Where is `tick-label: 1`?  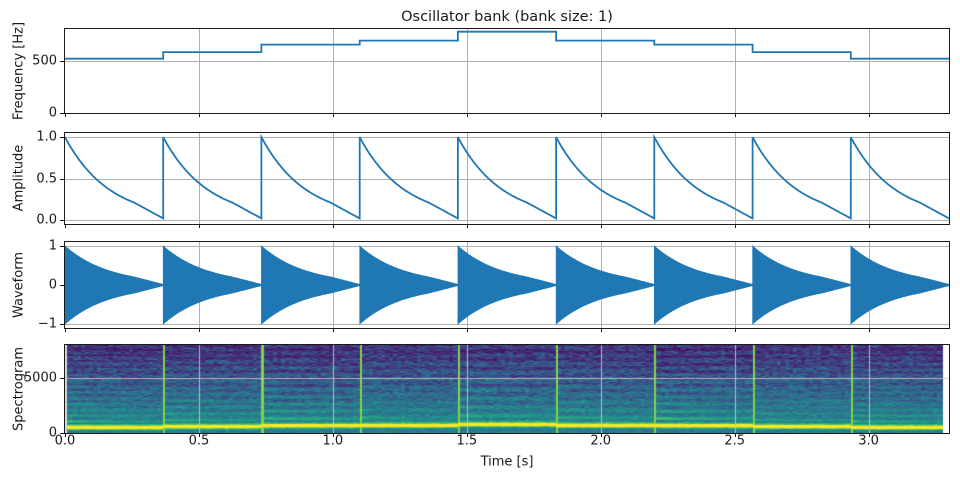
tick-label: 1 is located at coordinates (52, 246).